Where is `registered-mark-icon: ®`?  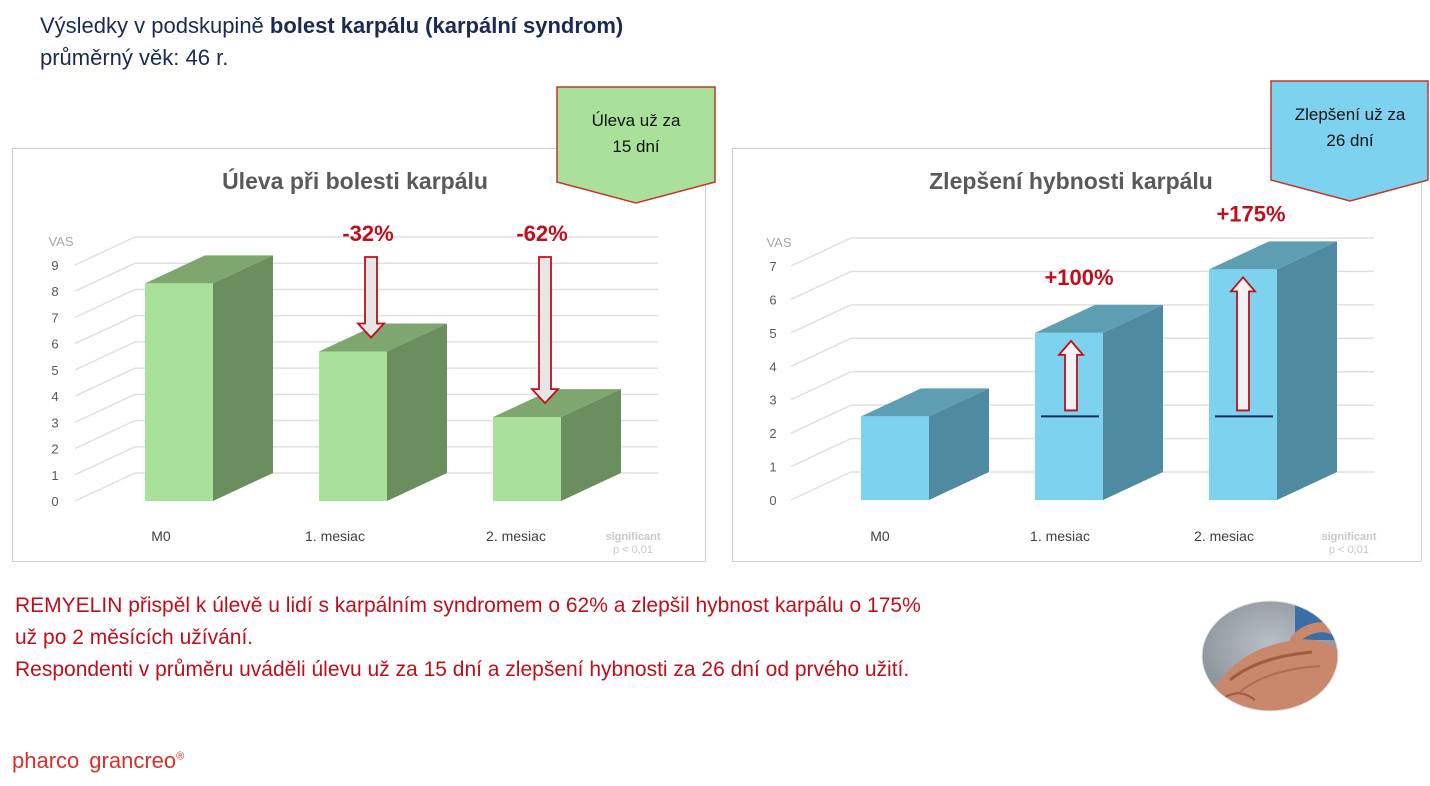
registered-mark-icon: ® is located at coordinates (180, 756).